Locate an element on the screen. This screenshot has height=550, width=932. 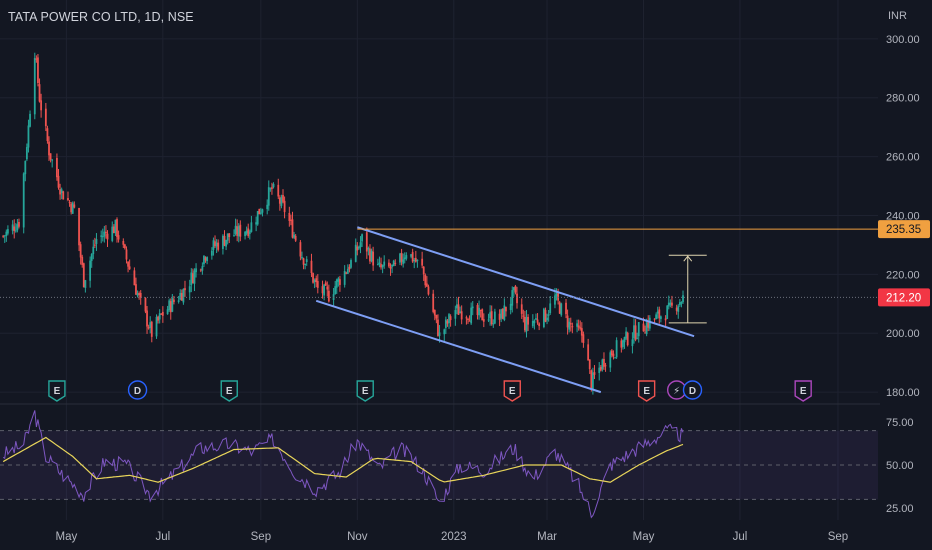
channel-upper-line is located at coordinates (526, 282).